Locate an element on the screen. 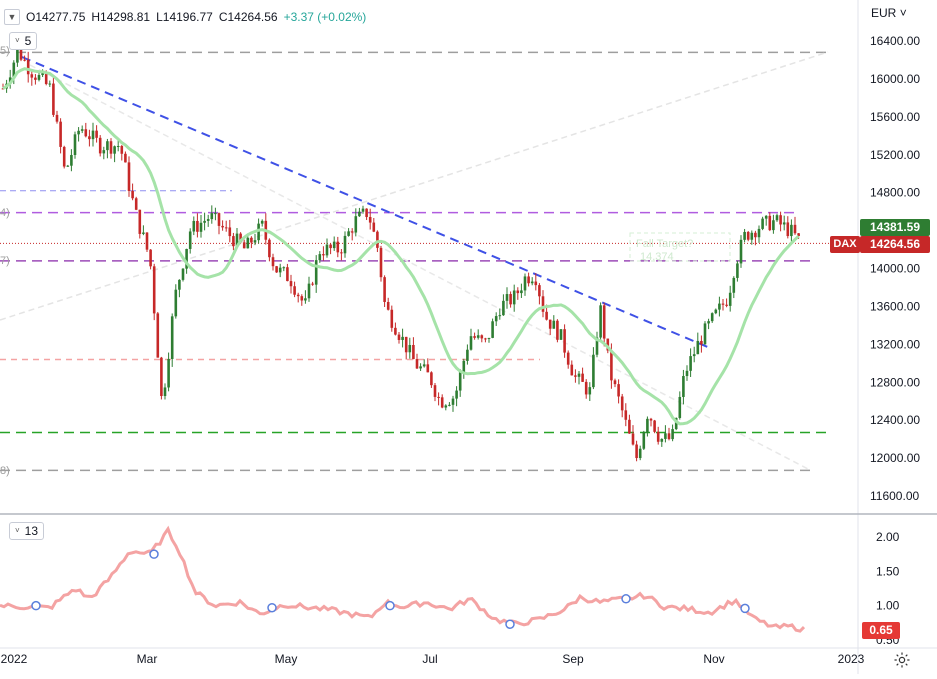  fib-edge-label: 7) is located at coordinates (5, 261).